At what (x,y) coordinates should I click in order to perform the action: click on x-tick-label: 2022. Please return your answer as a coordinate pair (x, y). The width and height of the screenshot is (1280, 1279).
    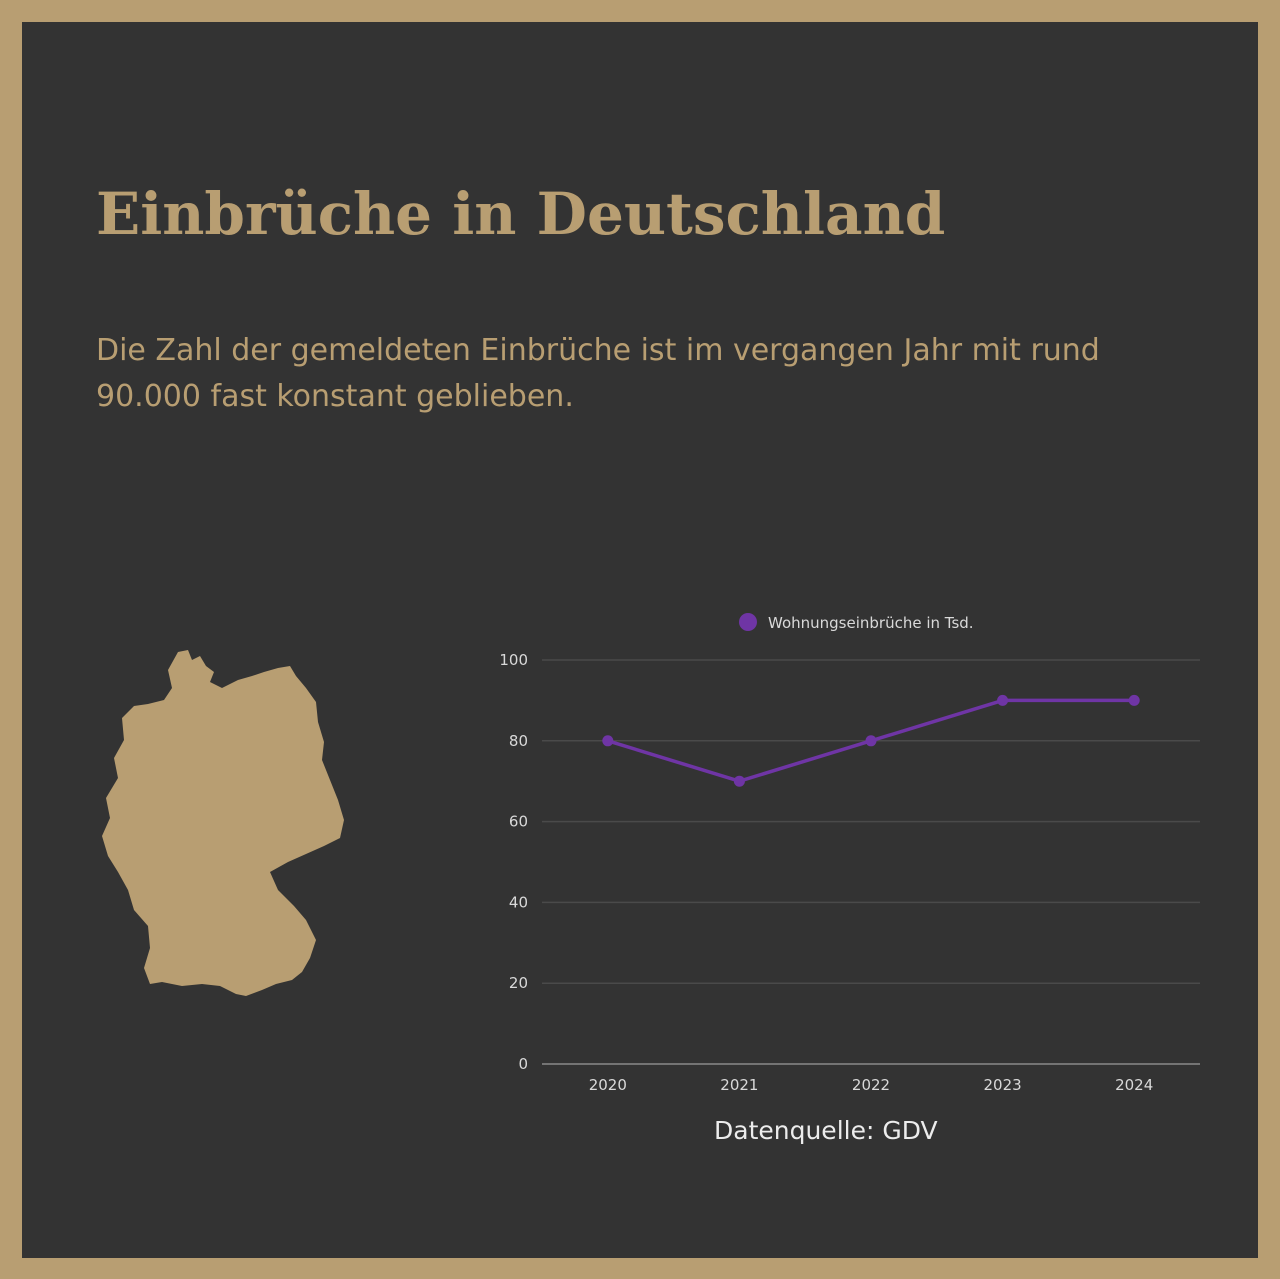
    Looking at the image, I should click on (871, 1085).